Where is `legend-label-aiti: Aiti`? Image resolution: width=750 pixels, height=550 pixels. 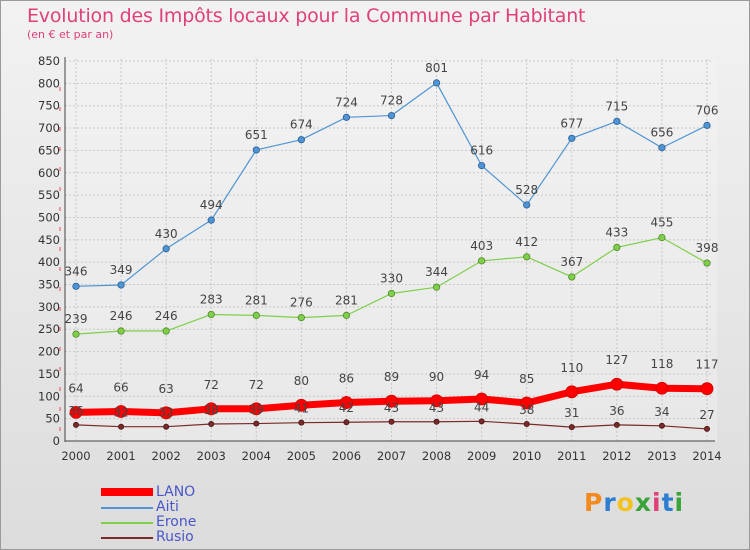
legend-label-aiti: Aiti is located at coordinates (167, 507).